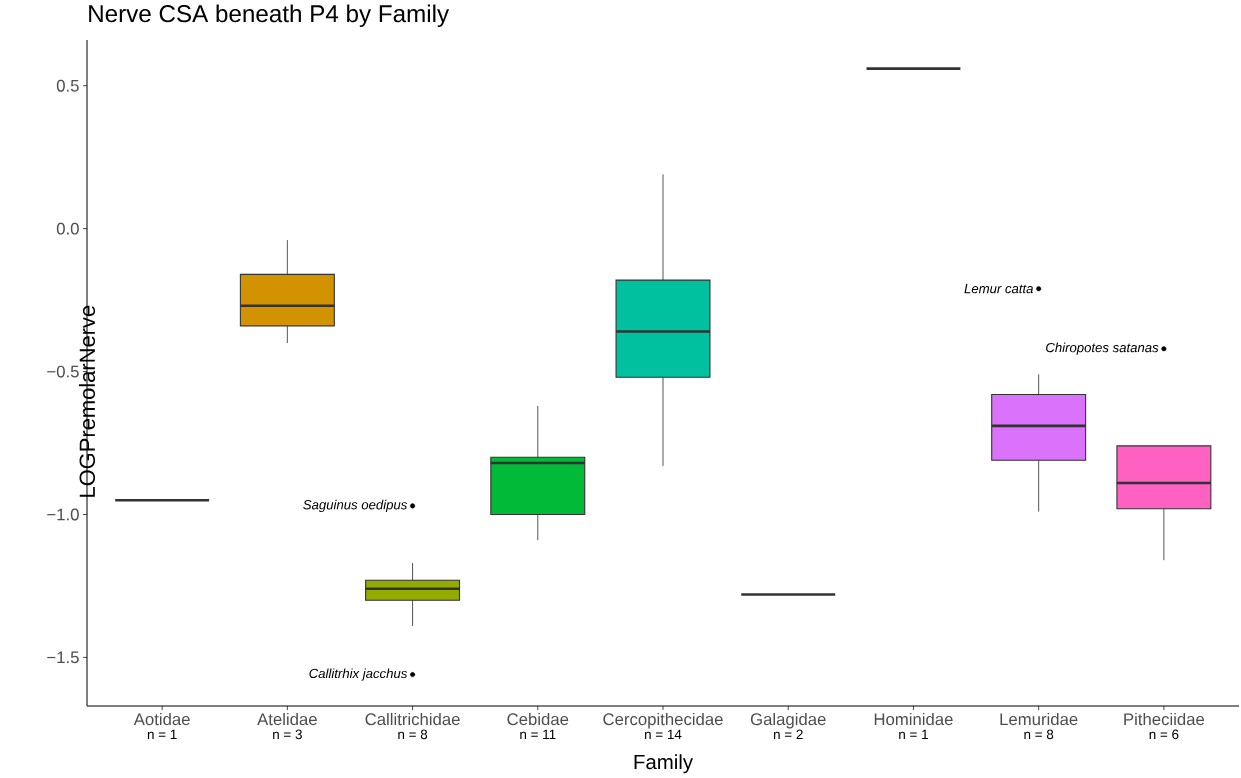 This screenshot has width=1241, height=778. What do you see at coordinates (788, 734) in the screenshot?
I see `text: n = 2` at bounding box center [788, 734].